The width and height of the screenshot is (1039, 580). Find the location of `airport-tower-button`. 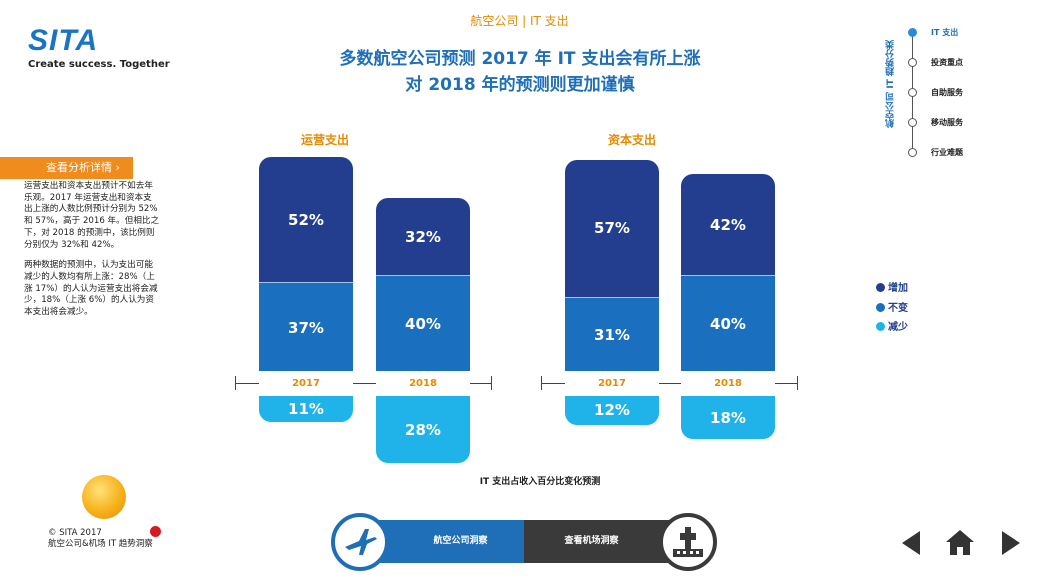

airport-tower-button is located at coordinates (688, 542).